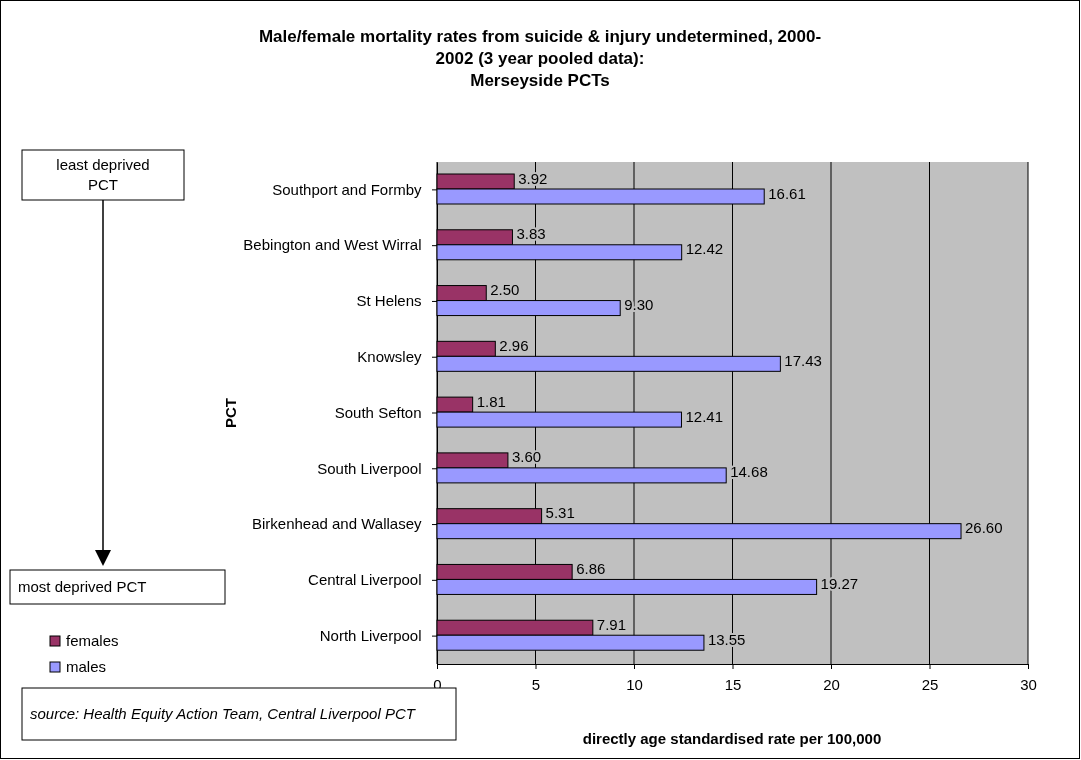 The width and height of the screenshot is (1081, 760). What do you see at coordinates (92, 640) in the screenshot?
I see `legend-label: females` at bounding box center [92, 640].